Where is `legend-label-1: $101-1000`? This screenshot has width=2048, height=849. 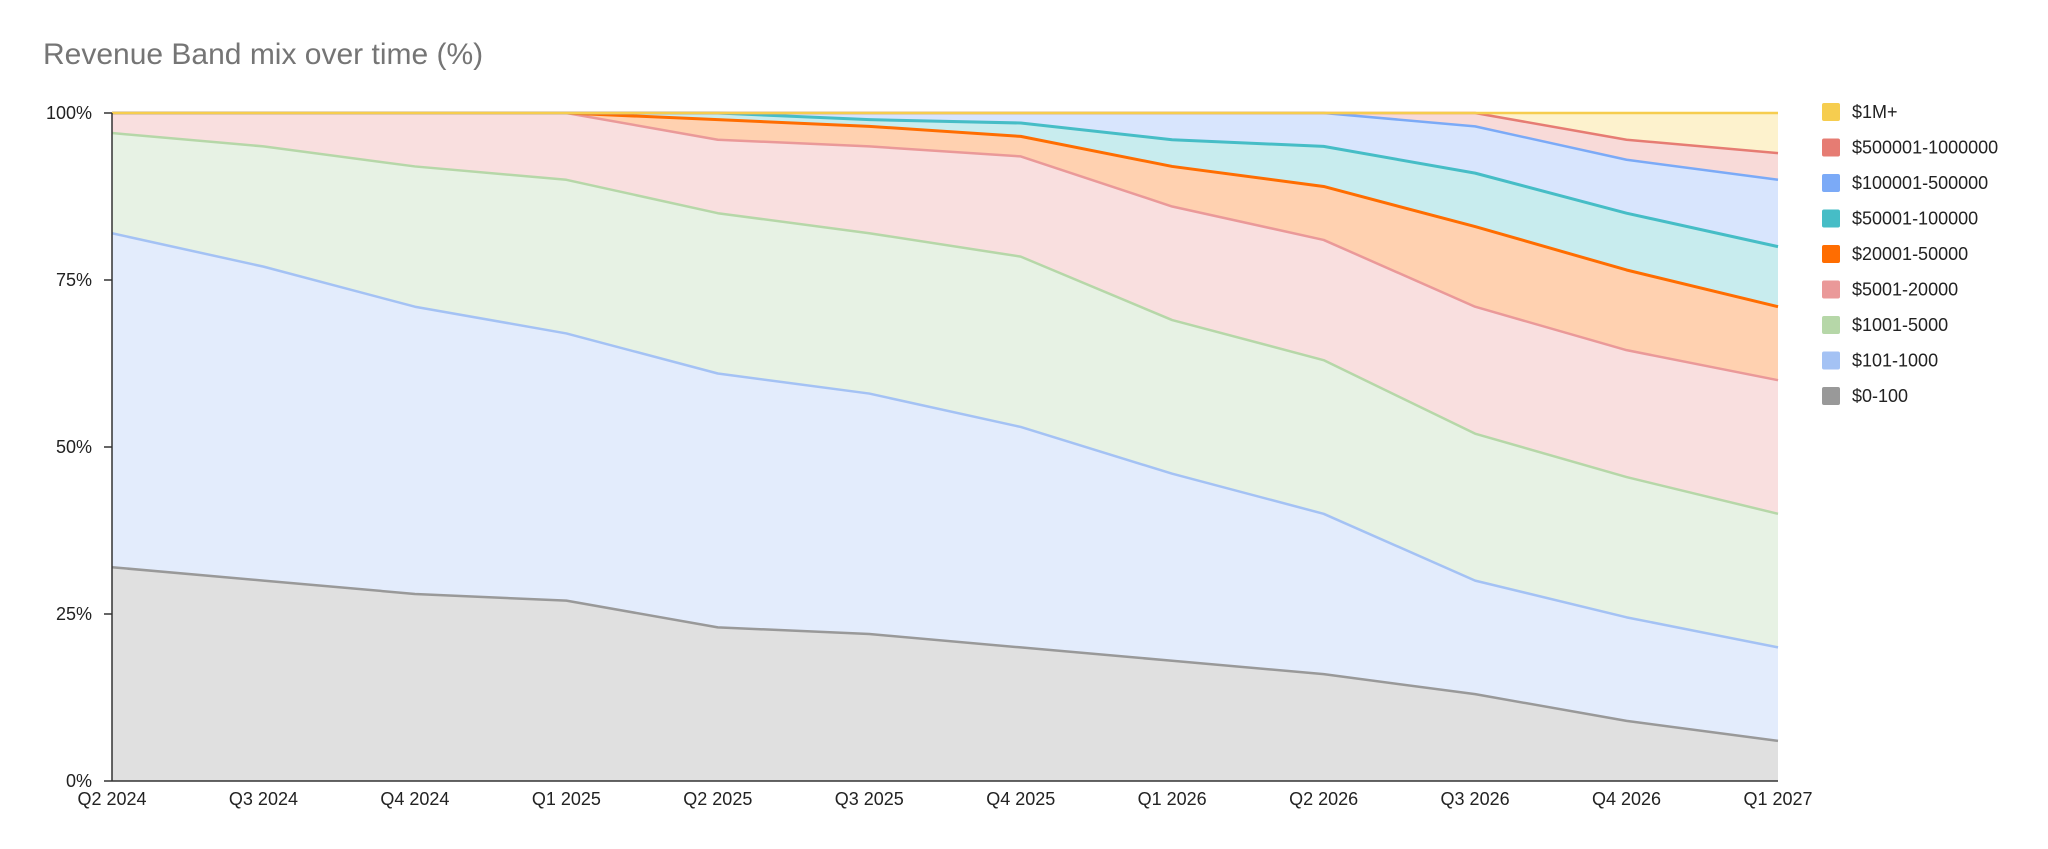
legend-label-1: $101-1000 is located at coordinates (1895, 361).